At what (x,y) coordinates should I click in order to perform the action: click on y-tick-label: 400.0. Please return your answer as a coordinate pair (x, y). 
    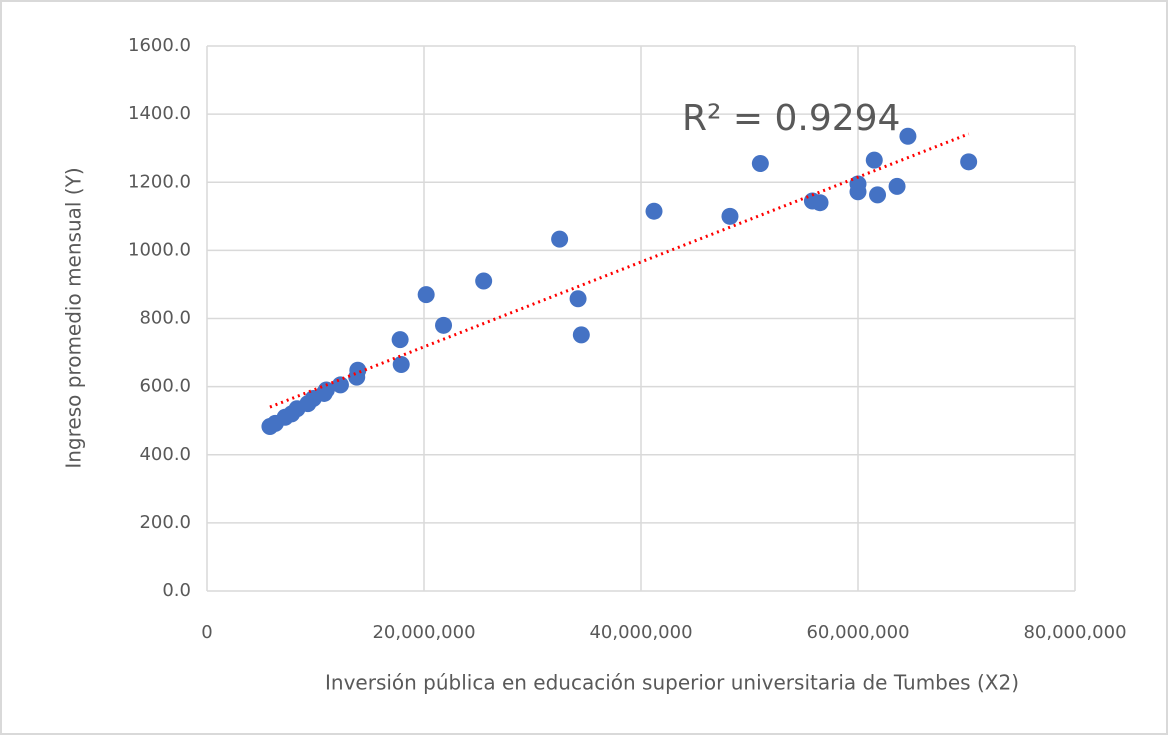
    Looking at the image, I should click on (165, 454).